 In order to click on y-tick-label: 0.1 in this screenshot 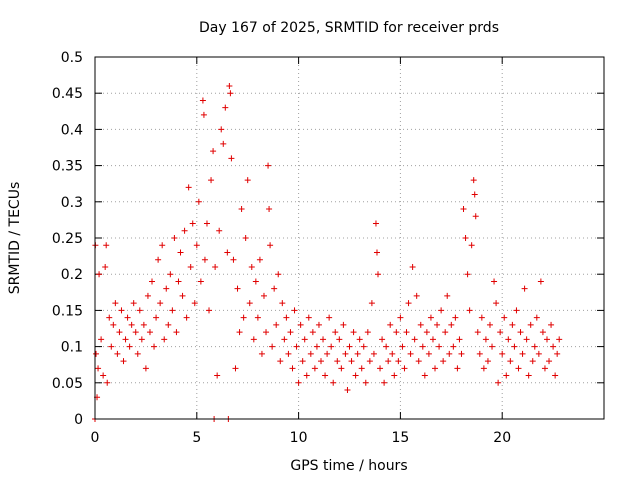, I will do `click(72, 348)`.